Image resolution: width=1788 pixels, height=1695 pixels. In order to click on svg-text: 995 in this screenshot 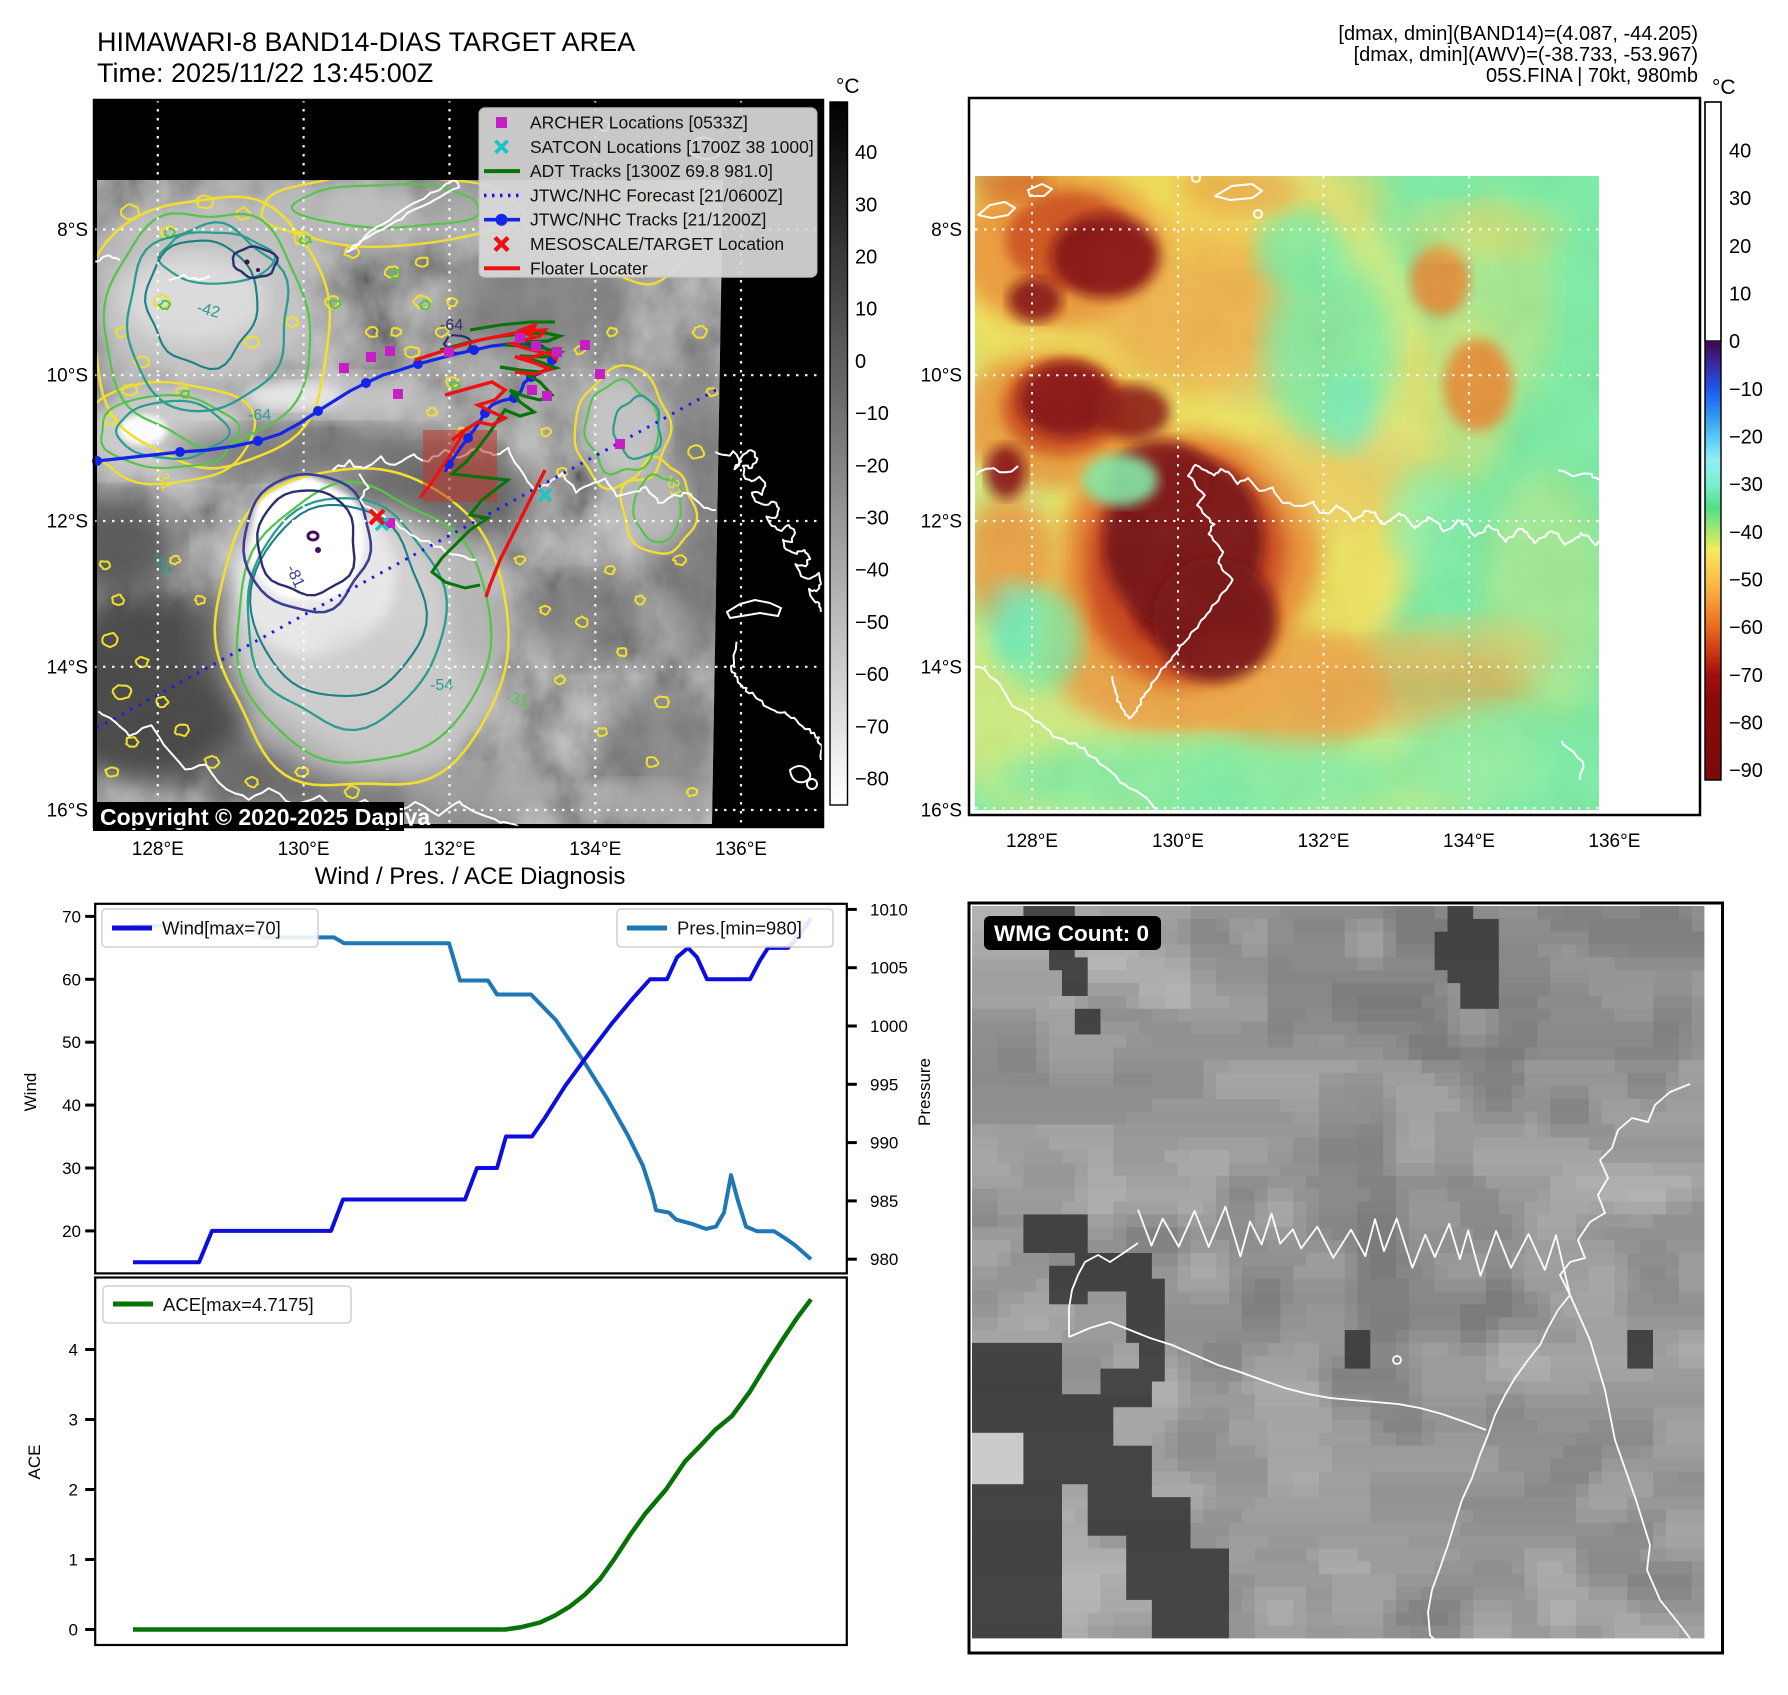, I will do `click(884, 1084)`.